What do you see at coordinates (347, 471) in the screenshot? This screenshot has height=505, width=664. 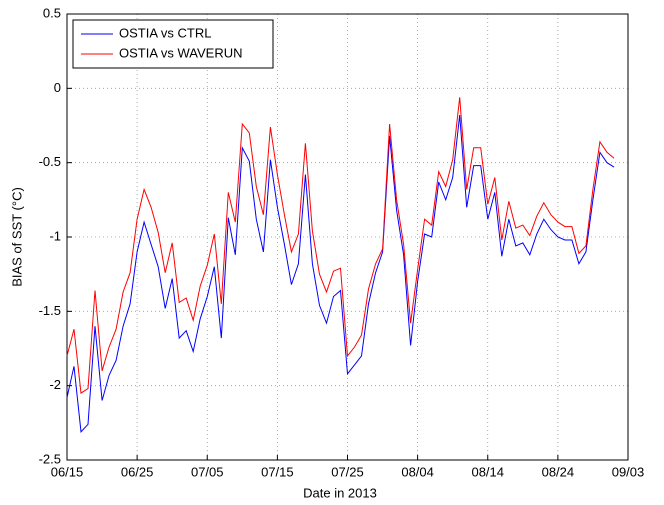 I see `x-tick-label: 07/25` at bounding box center [347, 471].